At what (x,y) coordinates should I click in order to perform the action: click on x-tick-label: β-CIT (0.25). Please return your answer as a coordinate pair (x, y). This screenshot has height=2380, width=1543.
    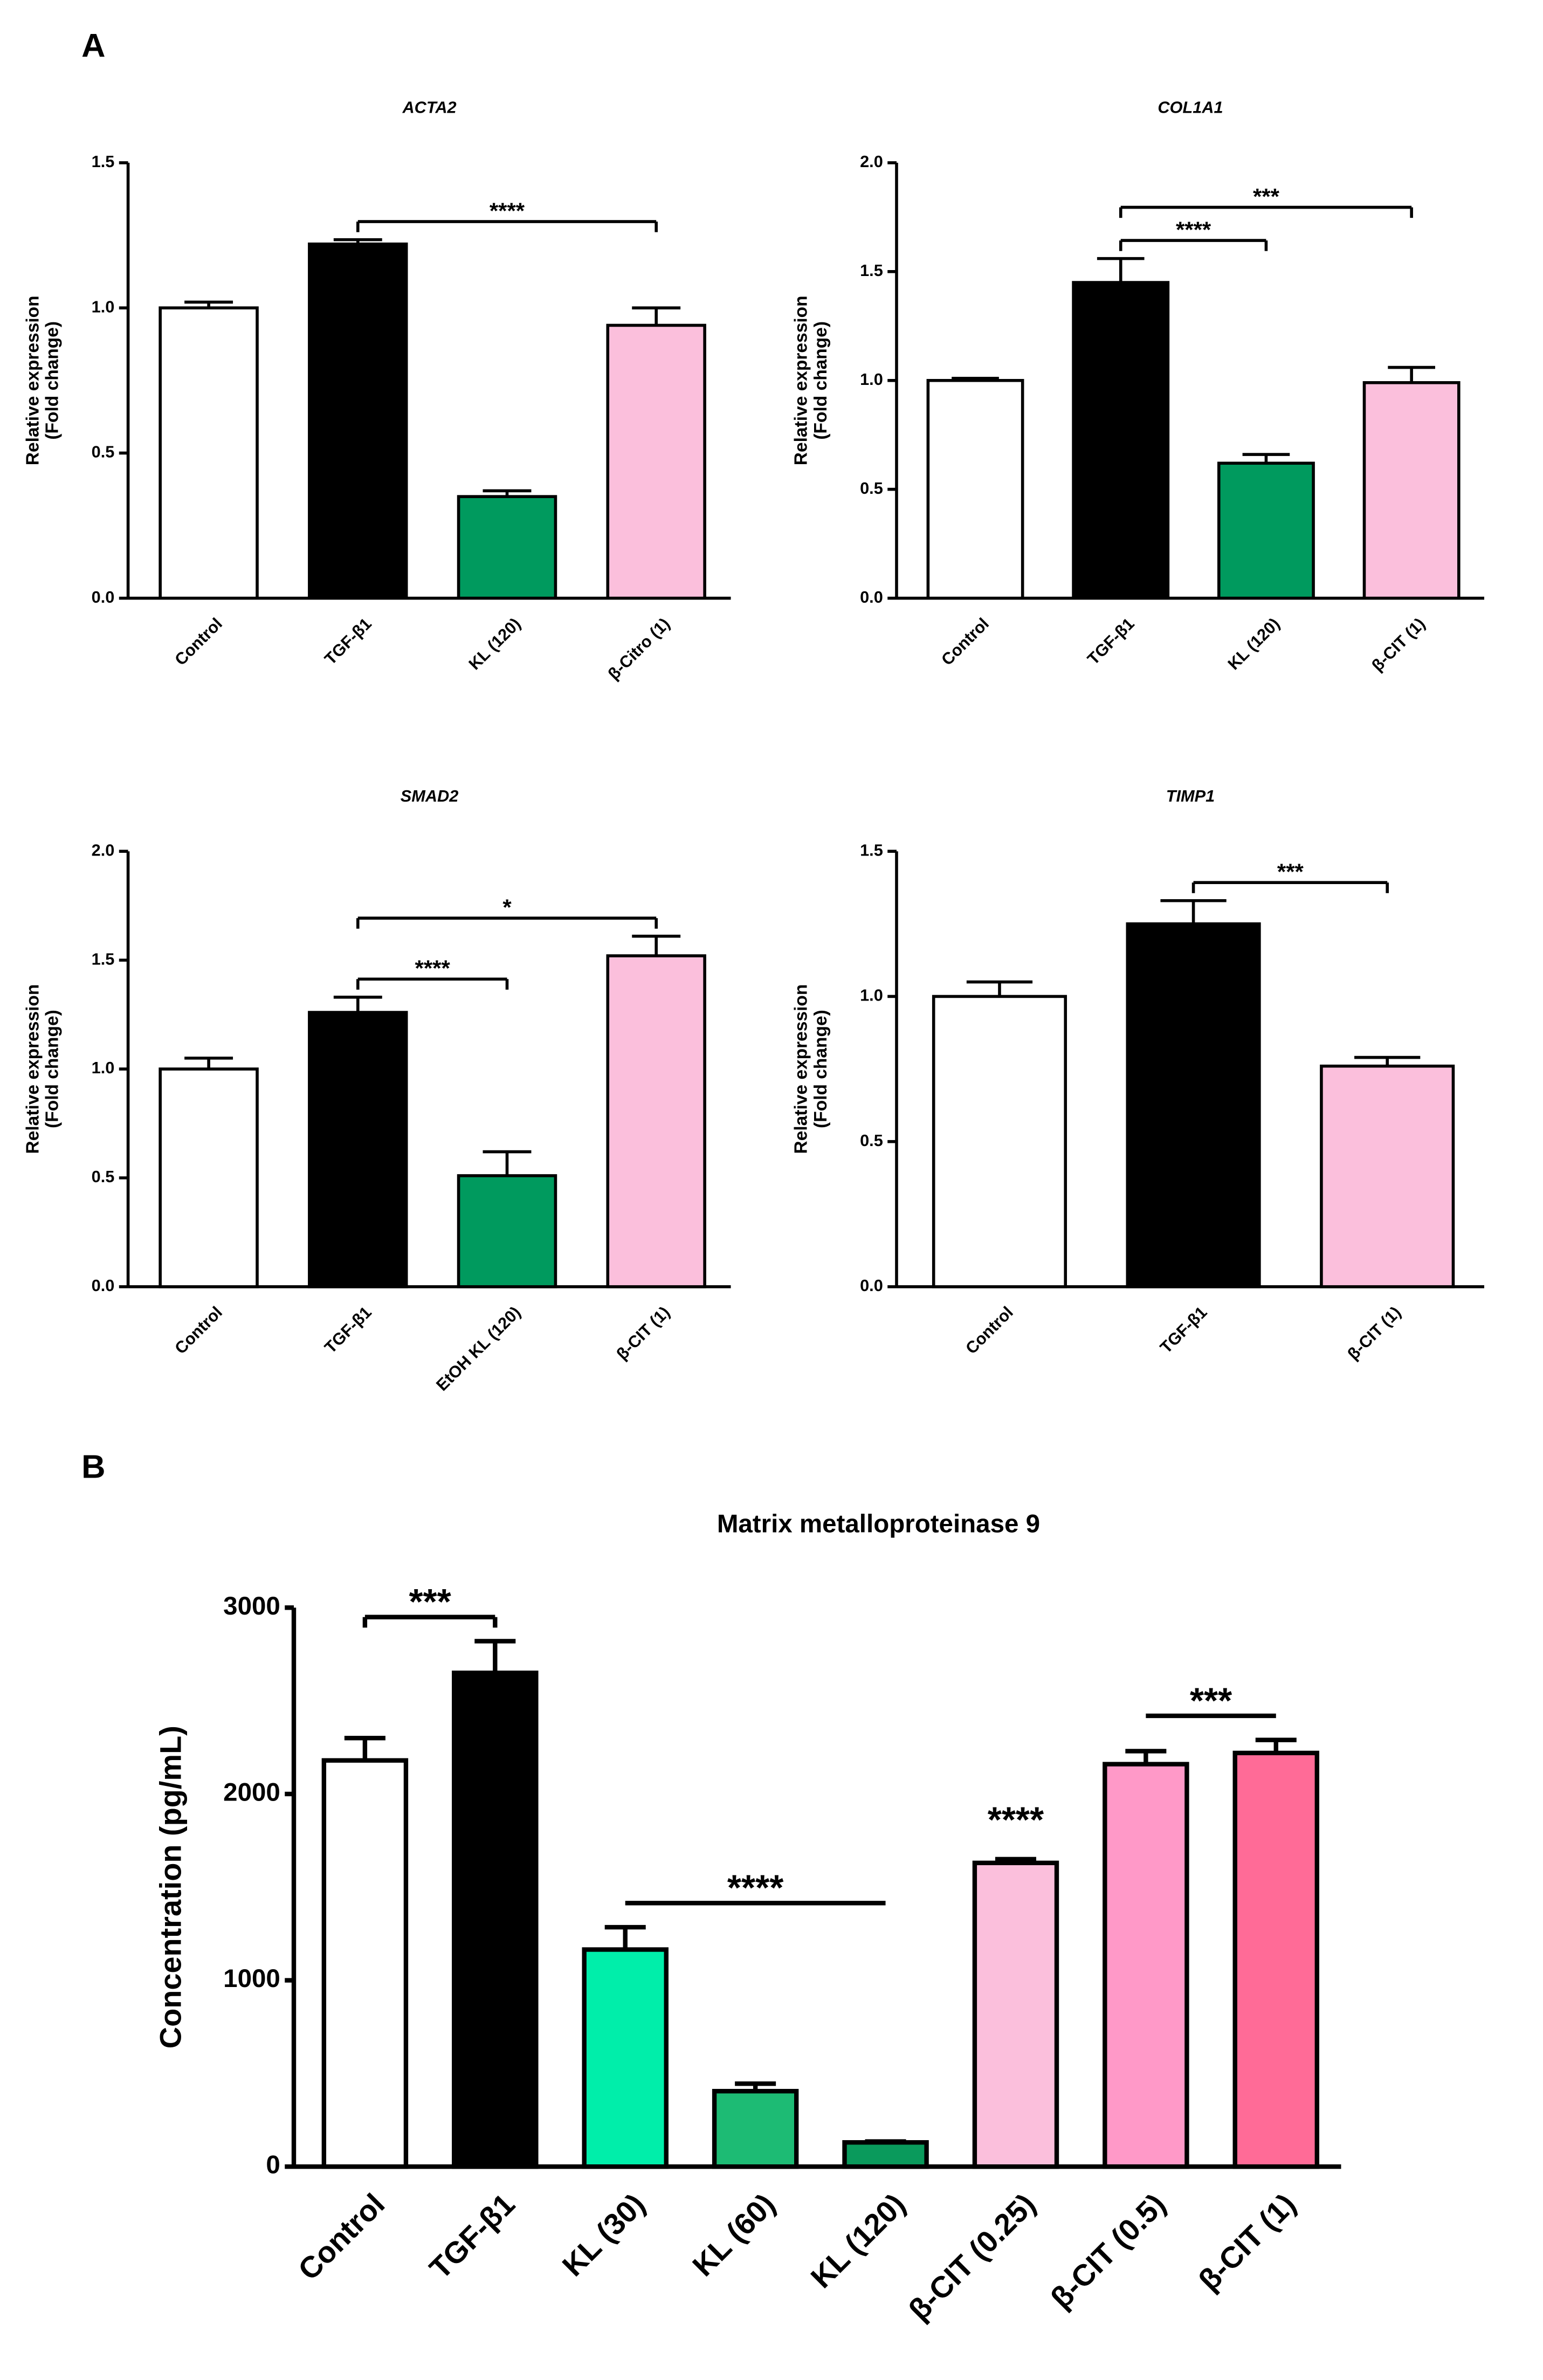
    Looking at the image, I should click on (972, 2257).